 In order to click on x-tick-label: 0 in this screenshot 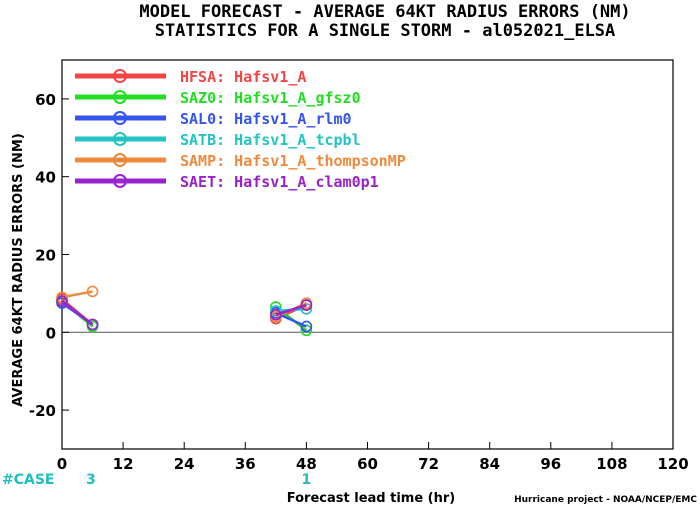, I will do `click(62, 464)`.